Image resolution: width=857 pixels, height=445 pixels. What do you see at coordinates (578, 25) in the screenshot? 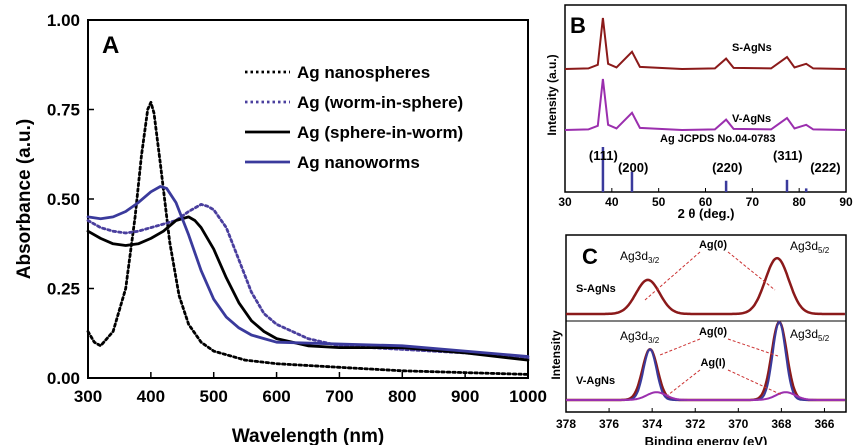
I see `panel-b-letter: B` at bounding box center [578, 25].